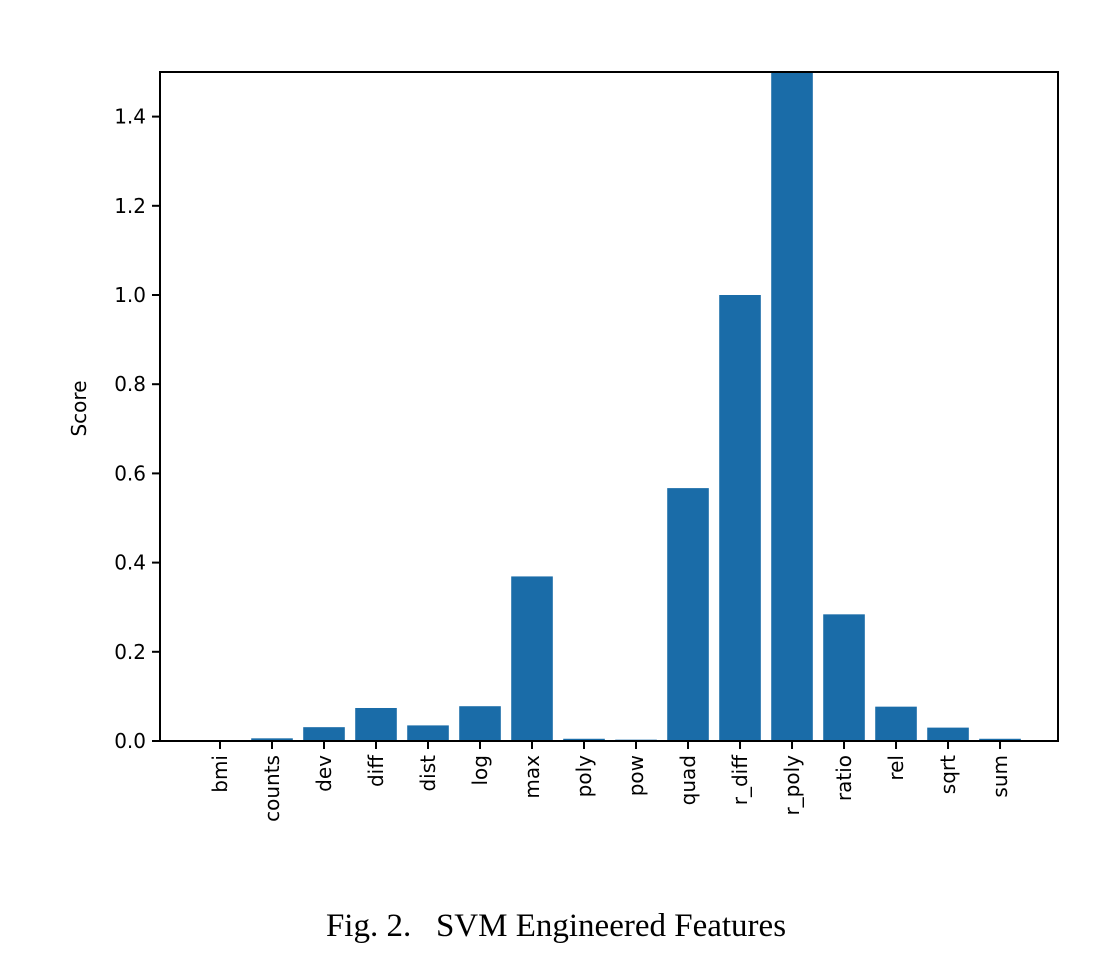 The image size is (1112, 960). I want to click on x-tick-label-r_poly: r_poly, so click(792, 785).